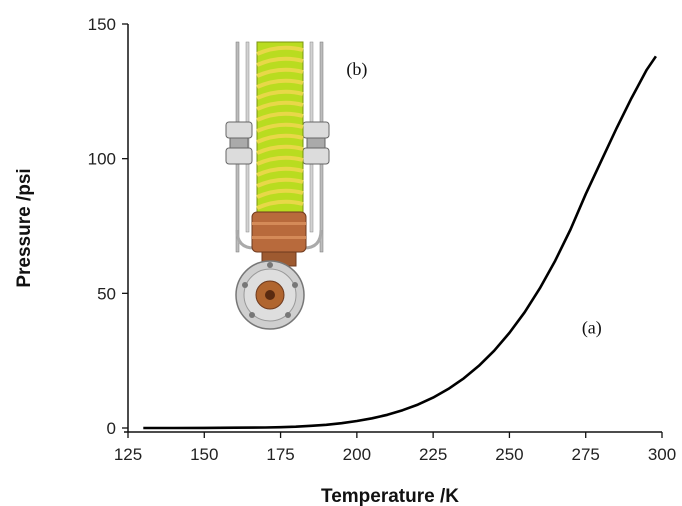 The image size is (682, 506). Describe the element at coordinates (509, 454) in the screenshot. I see `x-tick-label: 250` at that location.